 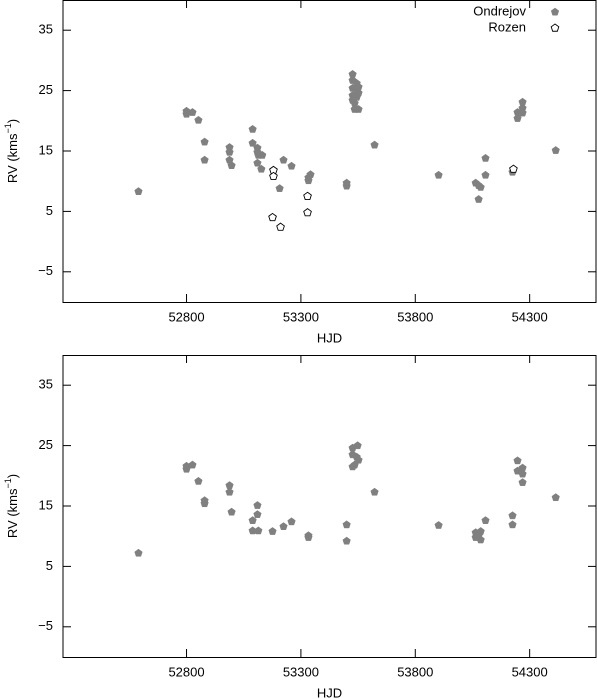 What do you see at coordinates (507, 26) in the screenshot?
I see `legend-label: Rozen` at bounding box center [507, 26].